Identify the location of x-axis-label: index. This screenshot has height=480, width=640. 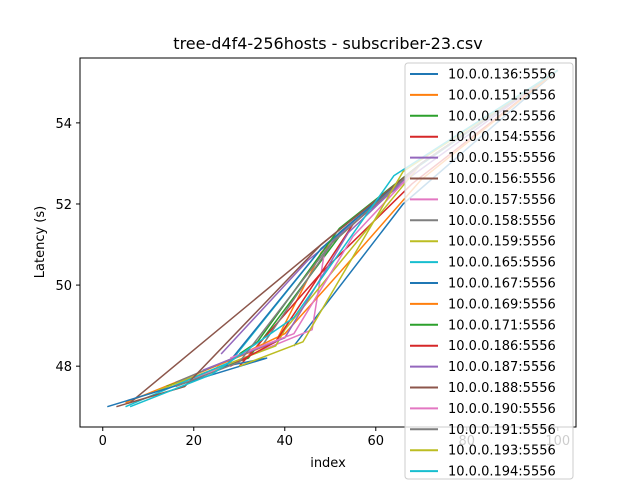
(328, 463).